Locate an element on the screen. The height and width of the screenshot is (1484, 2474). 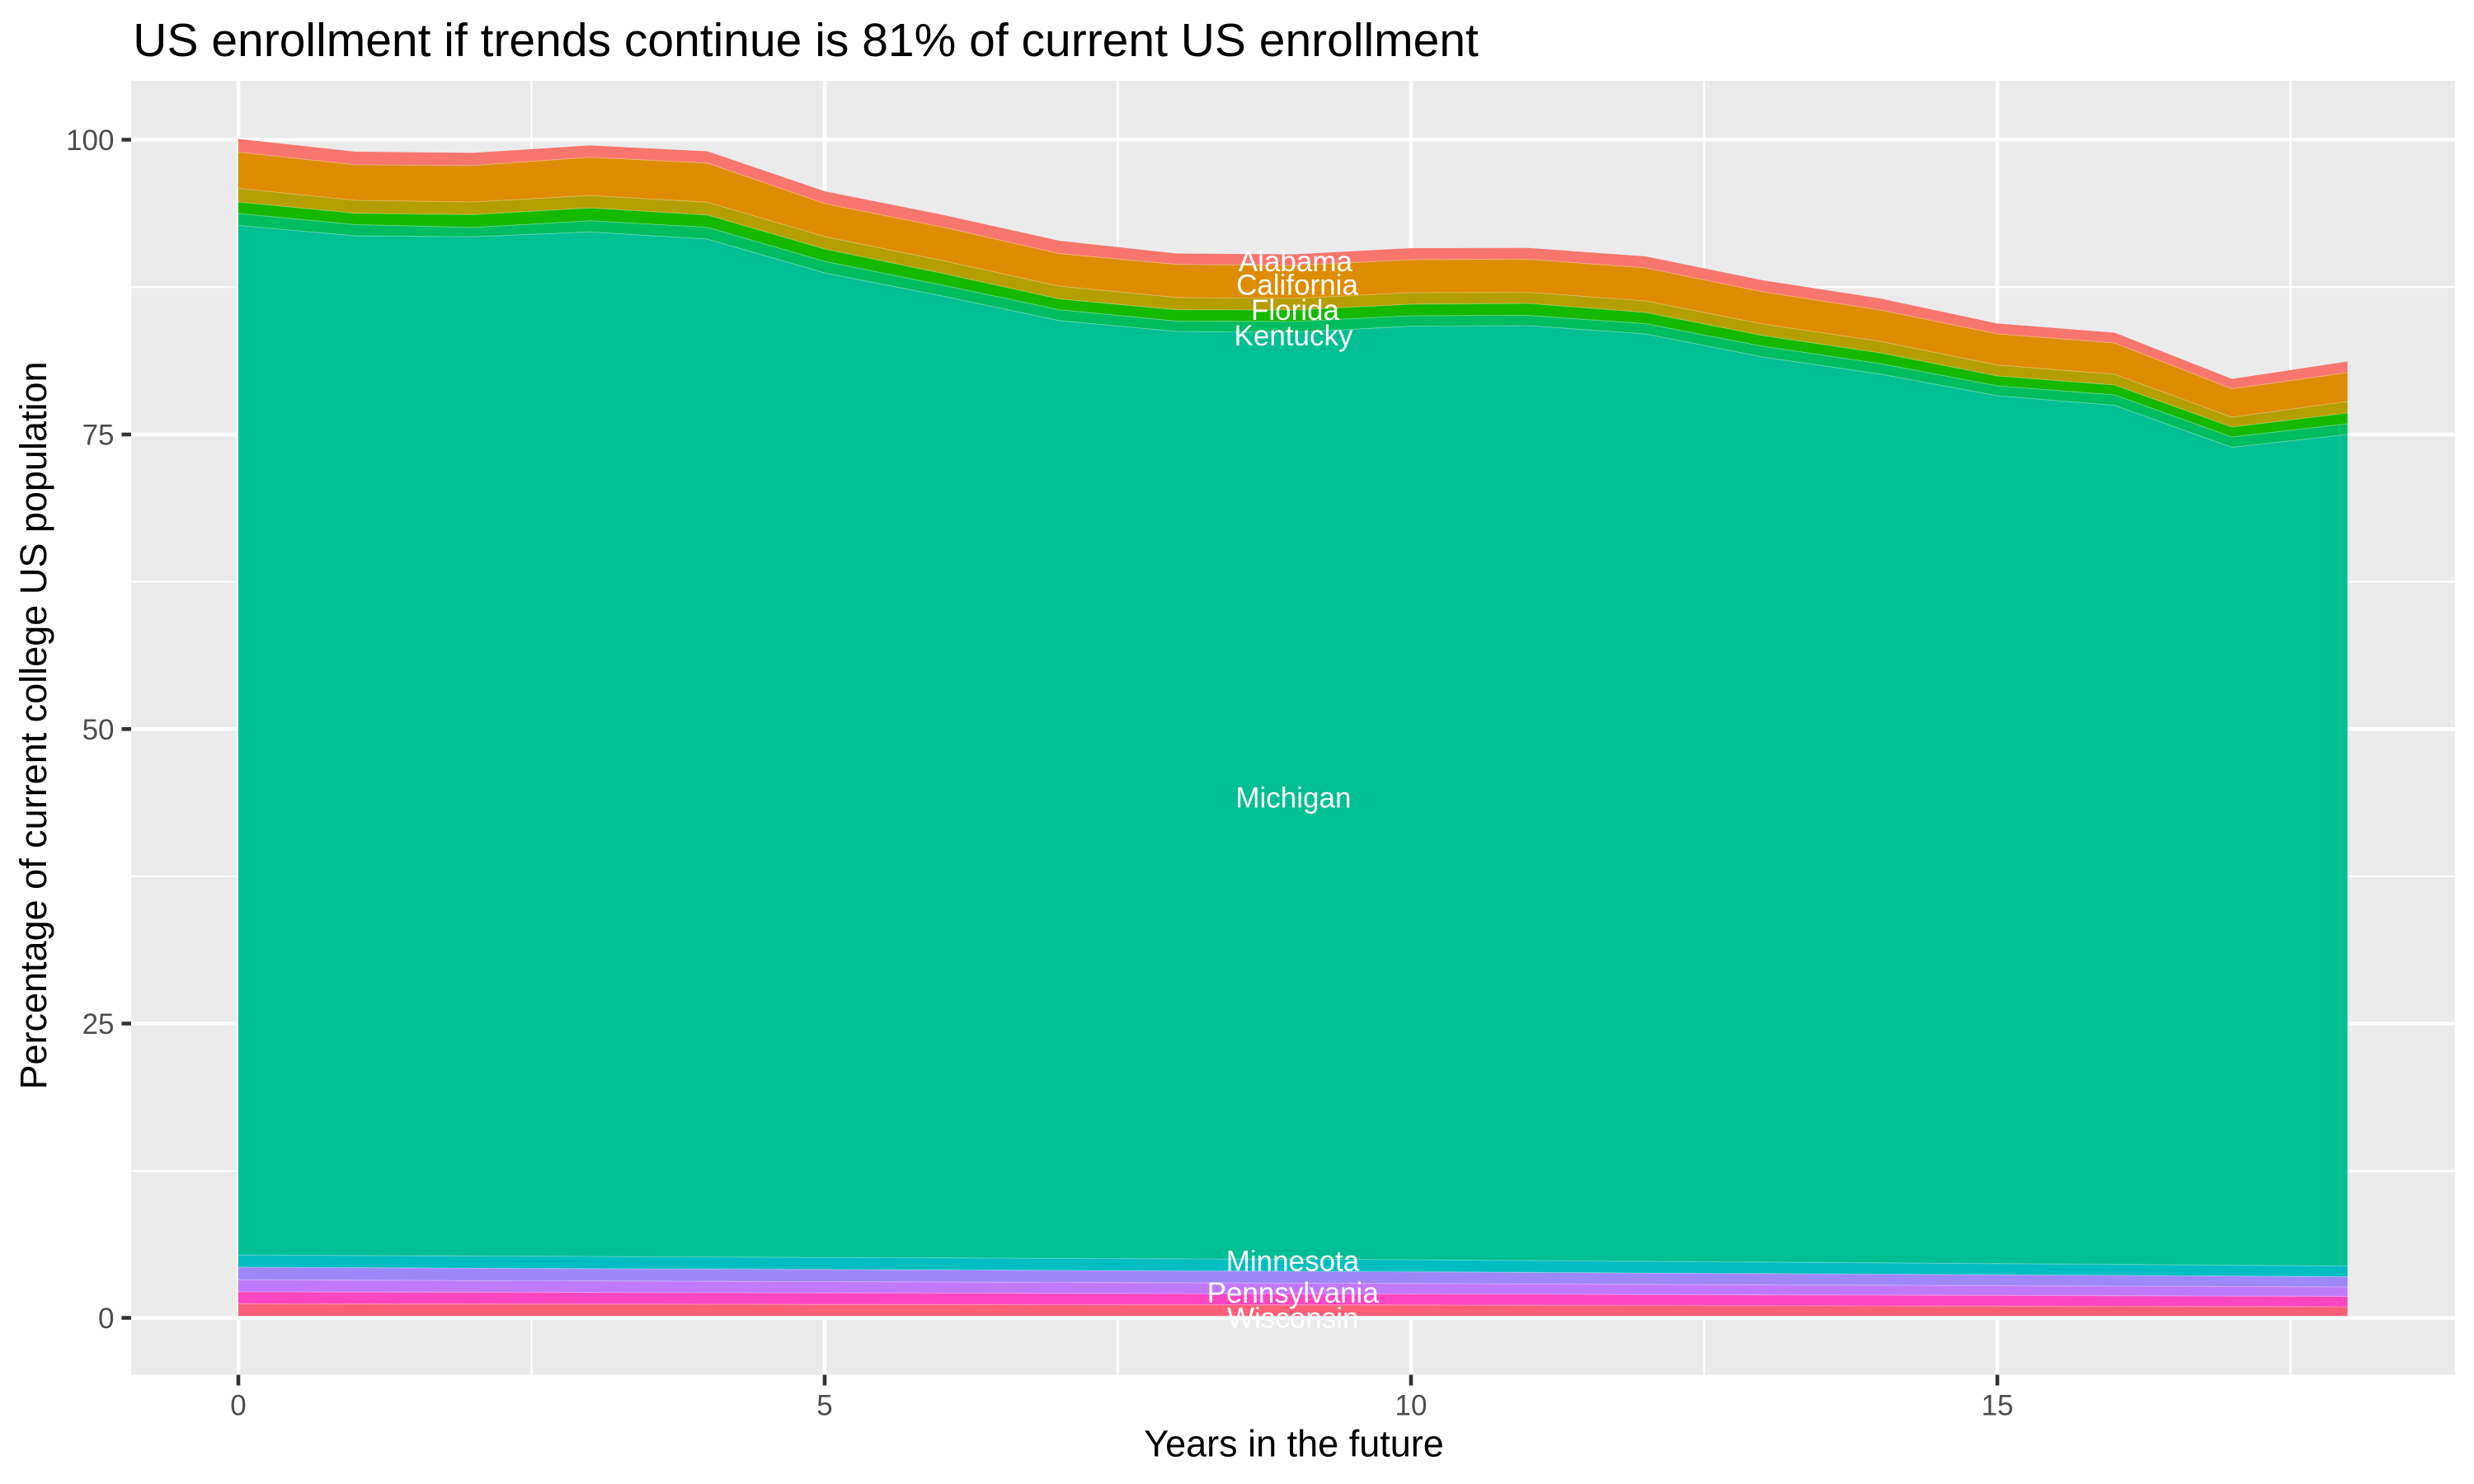
svg-text: 10 is located at coordinates (1411, 1406).